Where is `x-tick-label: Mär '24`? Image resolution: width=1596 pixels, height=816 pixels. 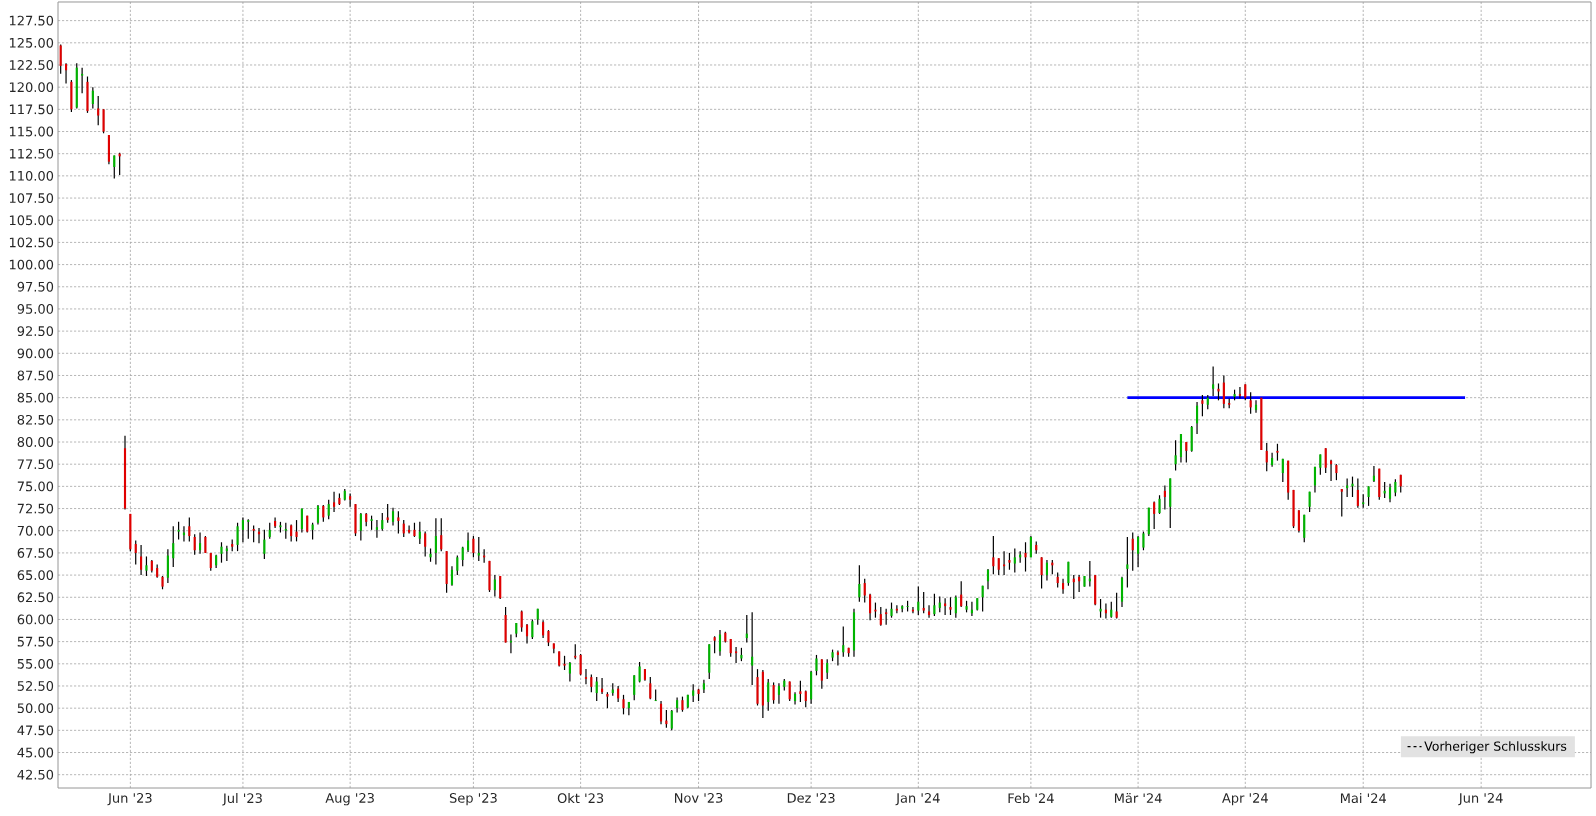
x-tick-label: Mär '24 is located at coordinates (1138, 798).